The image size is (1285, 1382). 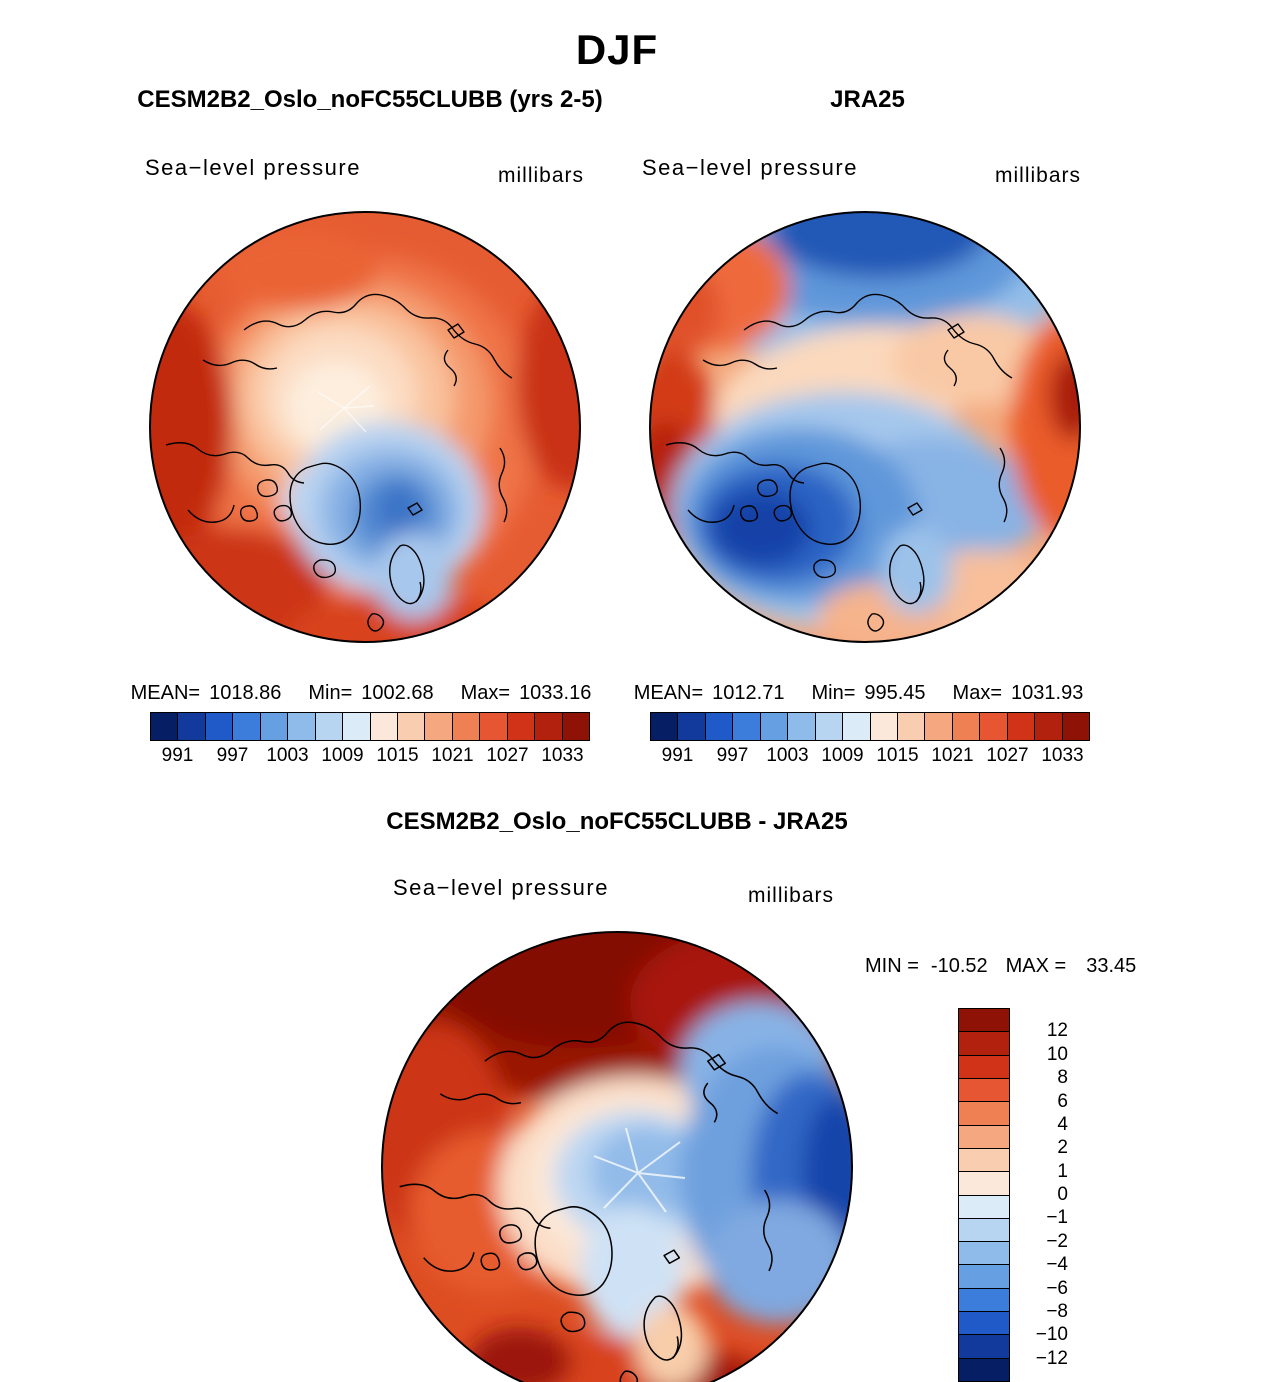 I want to click on reference-units-label: millibars, so click(x=1038, y=175).